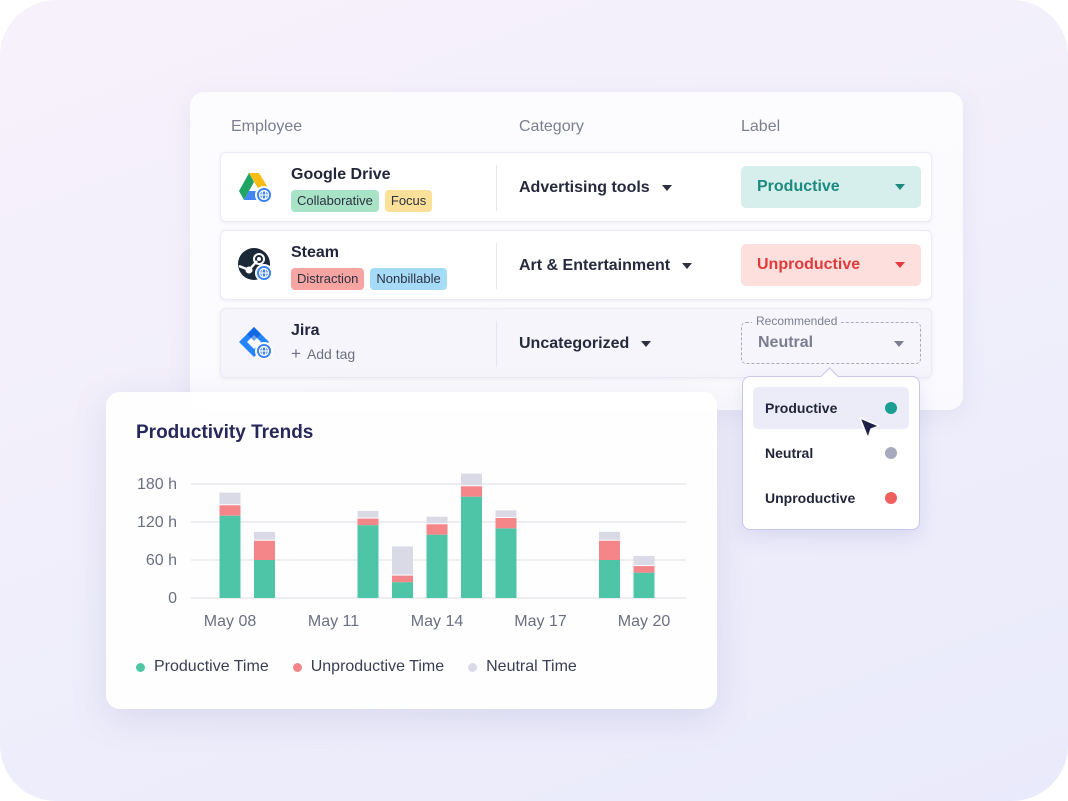 This screenshot has width=1068, height=801. Describe the element at coordinates (368, 667) in the screenshot. I see `legend-item-unproductive: Unproductive Time` at that location.